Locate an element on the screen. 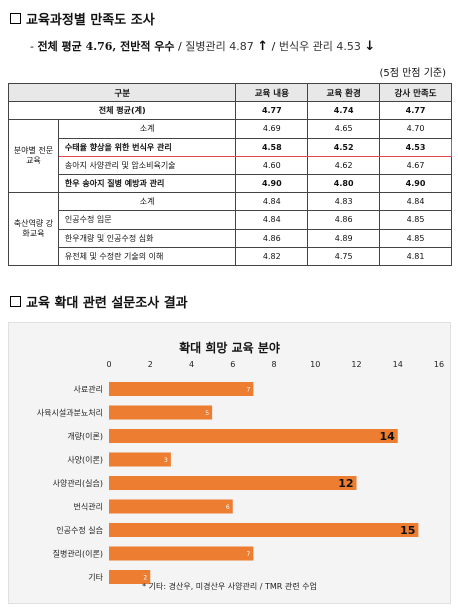 The width and height of the screenshot is (458, 609). row-label: 유전체 및 수정란 기술의 이해 is located at coordinates (147, 256).